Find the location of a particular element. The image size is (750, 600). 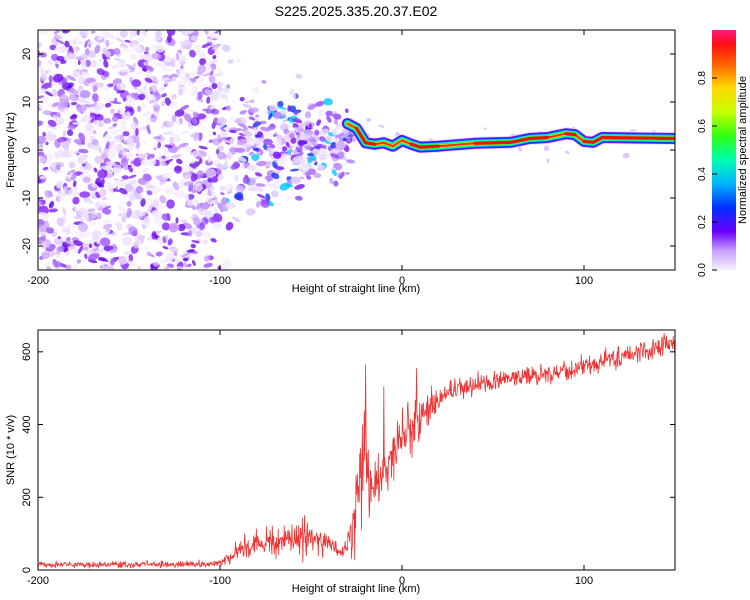

tone-track-peak is located at coordinates (538, 138).